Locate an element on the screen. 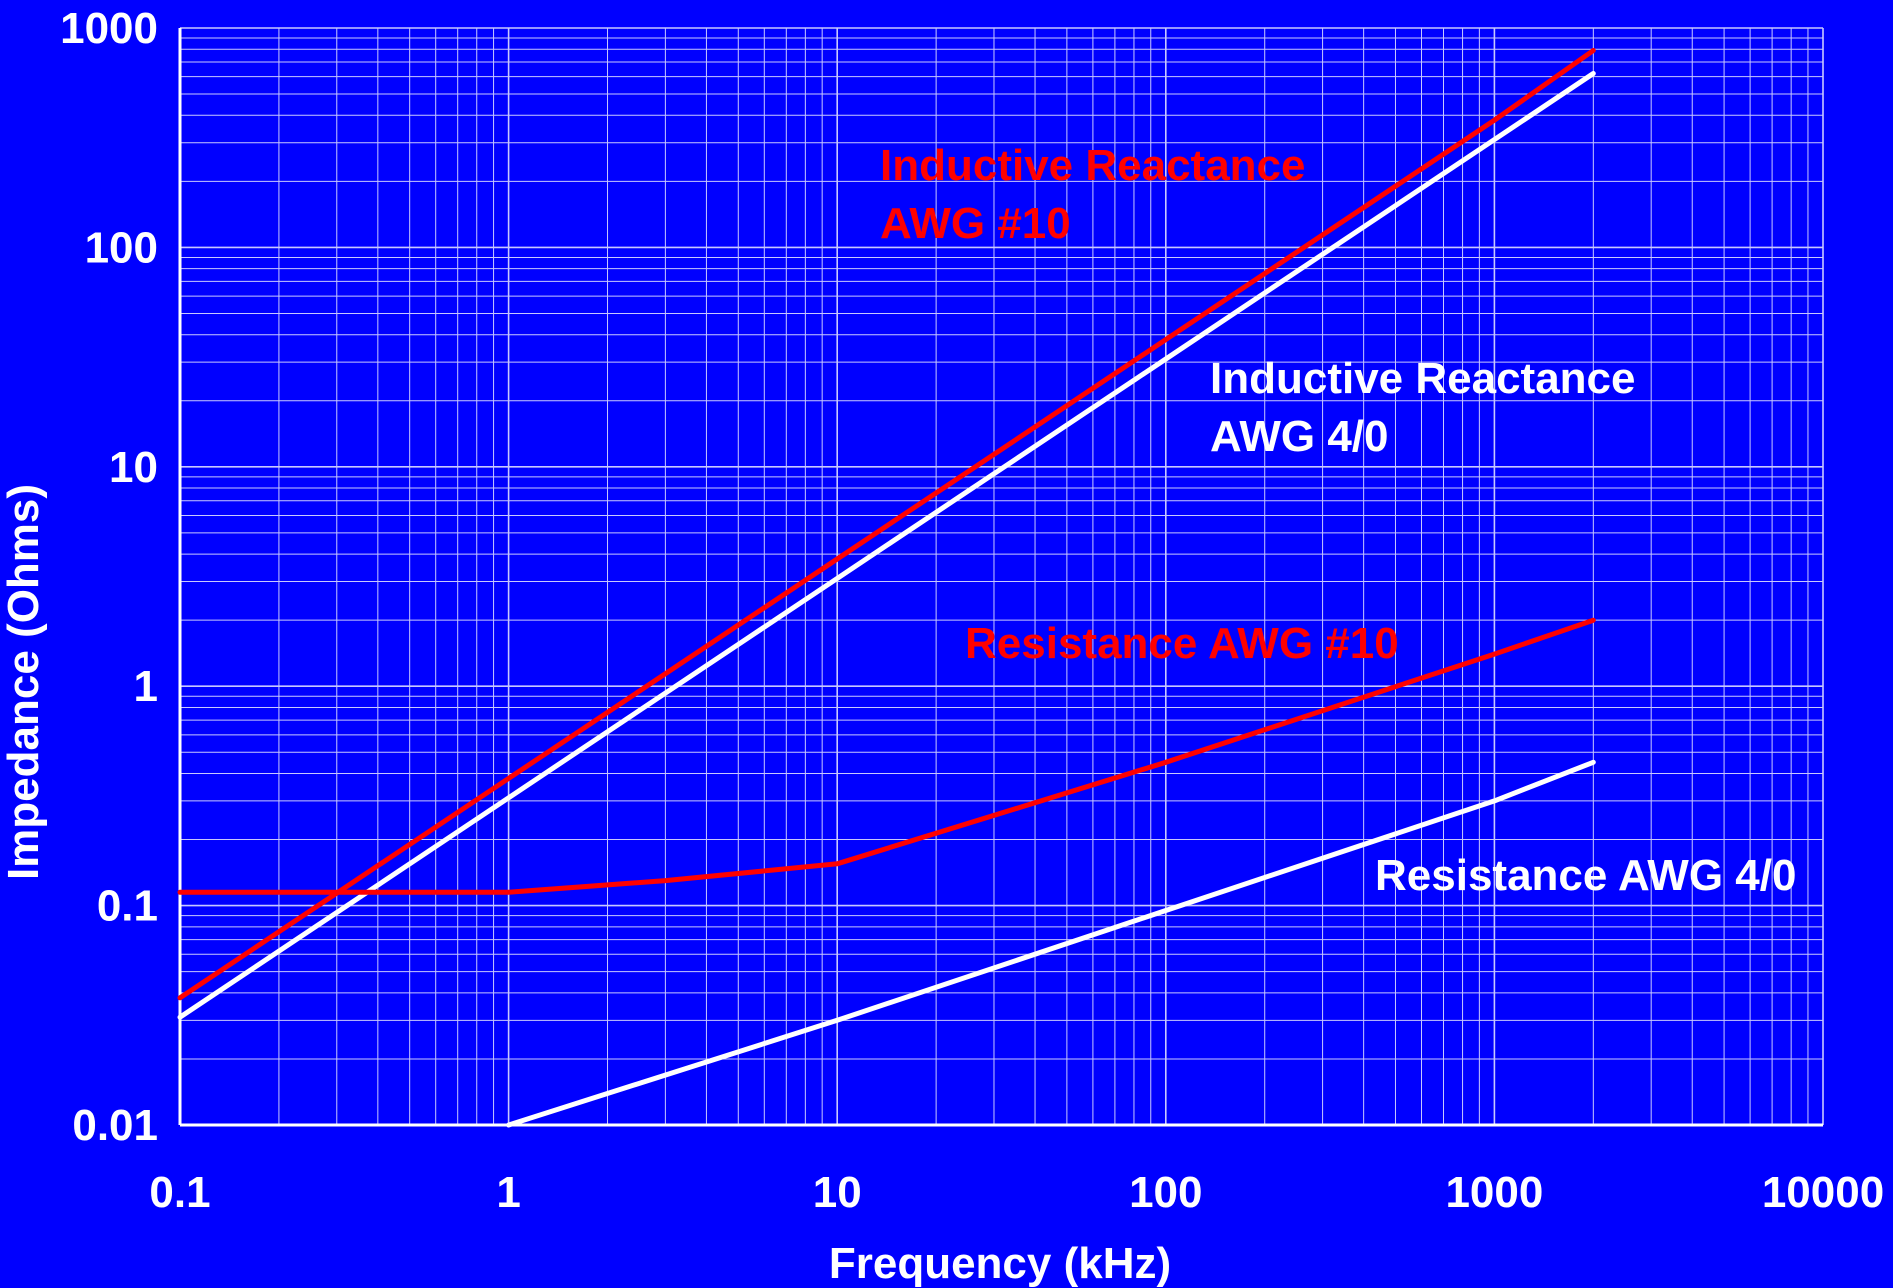  y-tick-label: 10 is located at coordinates (133, 467).